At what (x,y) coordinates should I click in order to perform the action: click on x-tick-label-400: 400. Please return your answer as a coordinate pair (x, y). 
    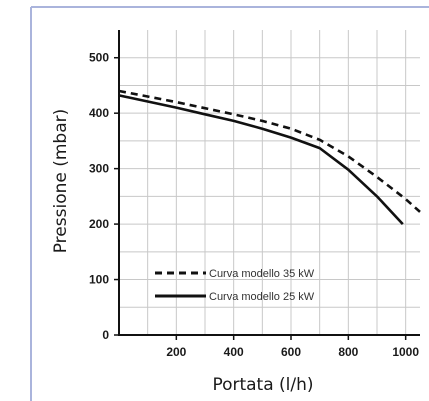
    Looking at the image, I should click on (234, 352).